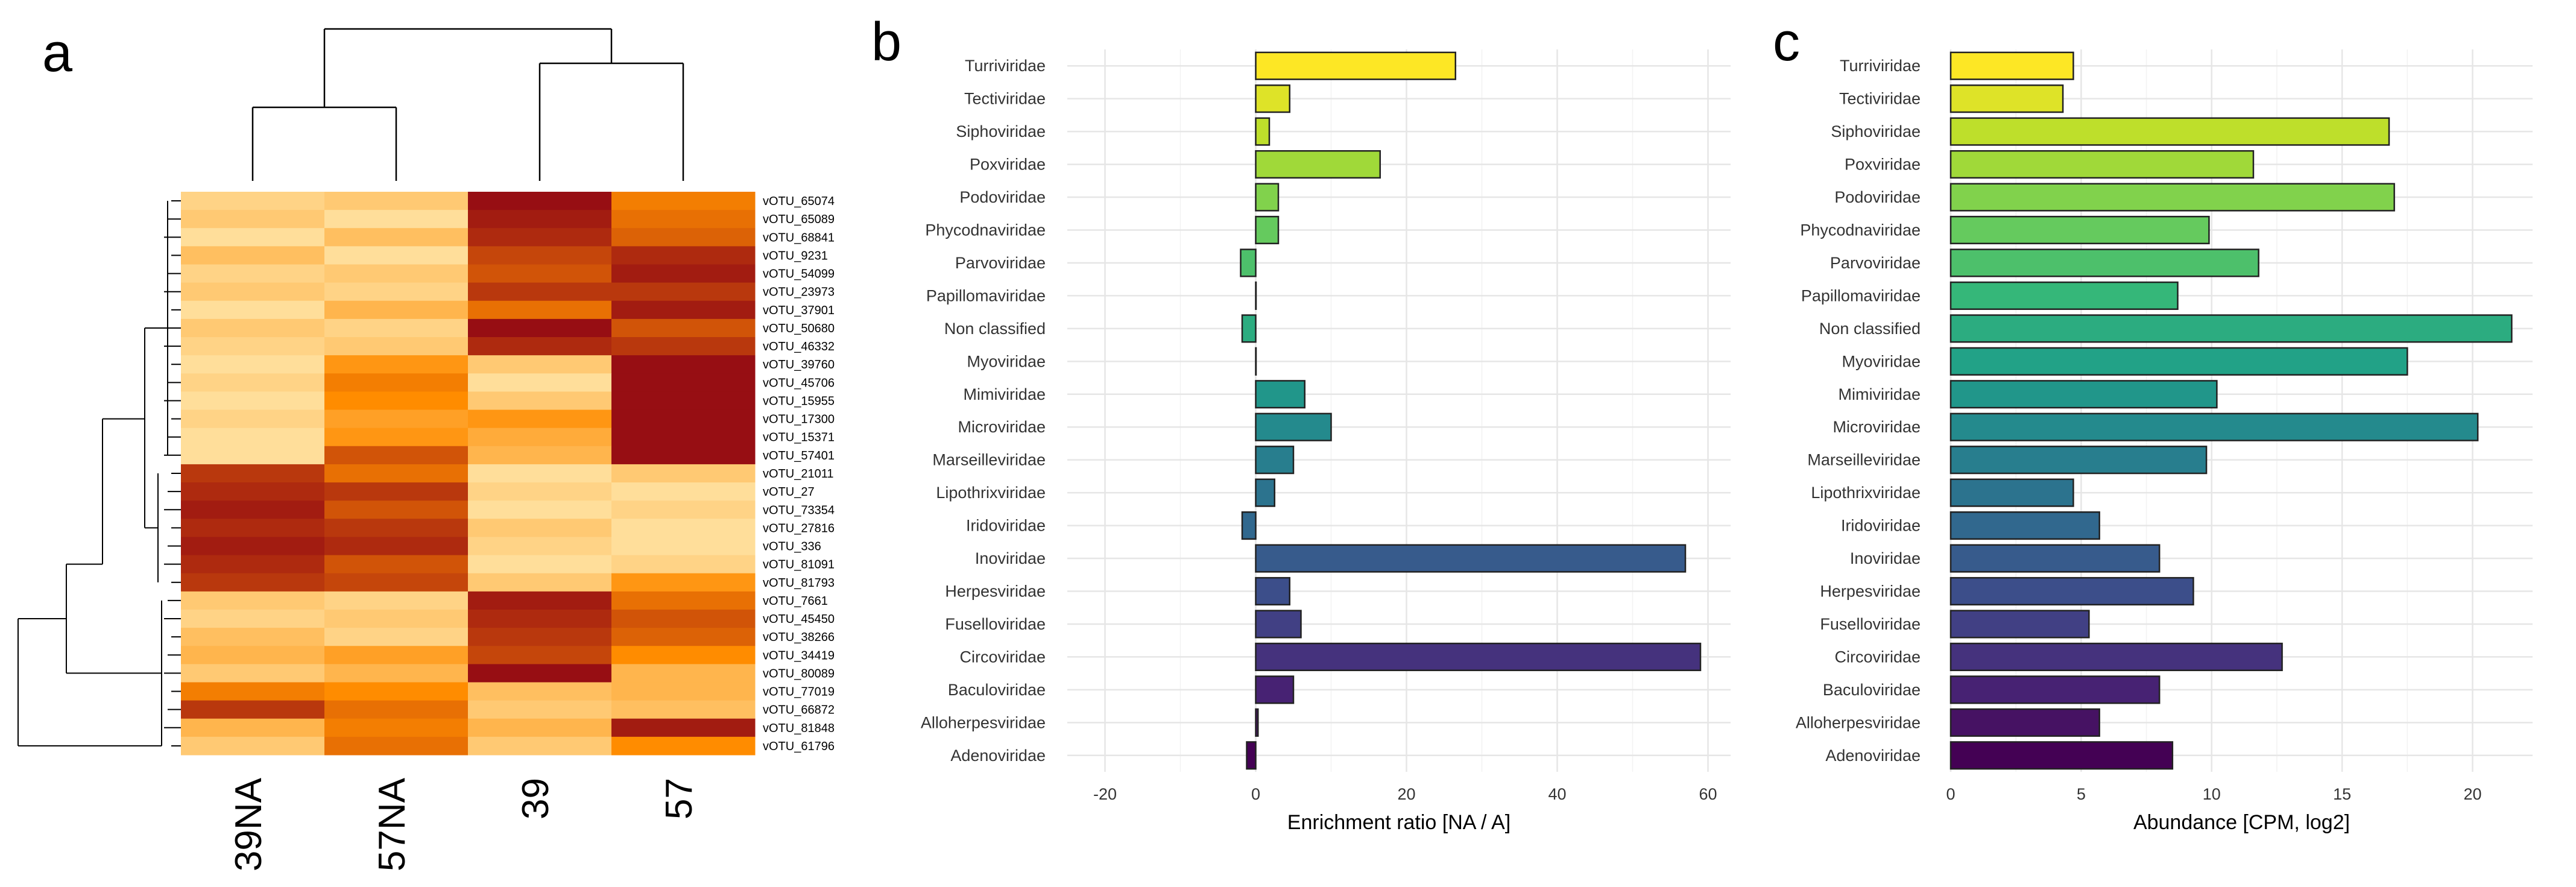 This screenshot has width=2576, height=887. Describe the element at coordinates (789, 492) in the screenshot. I see `heatmap-row-label: vOTU_27` at that location.